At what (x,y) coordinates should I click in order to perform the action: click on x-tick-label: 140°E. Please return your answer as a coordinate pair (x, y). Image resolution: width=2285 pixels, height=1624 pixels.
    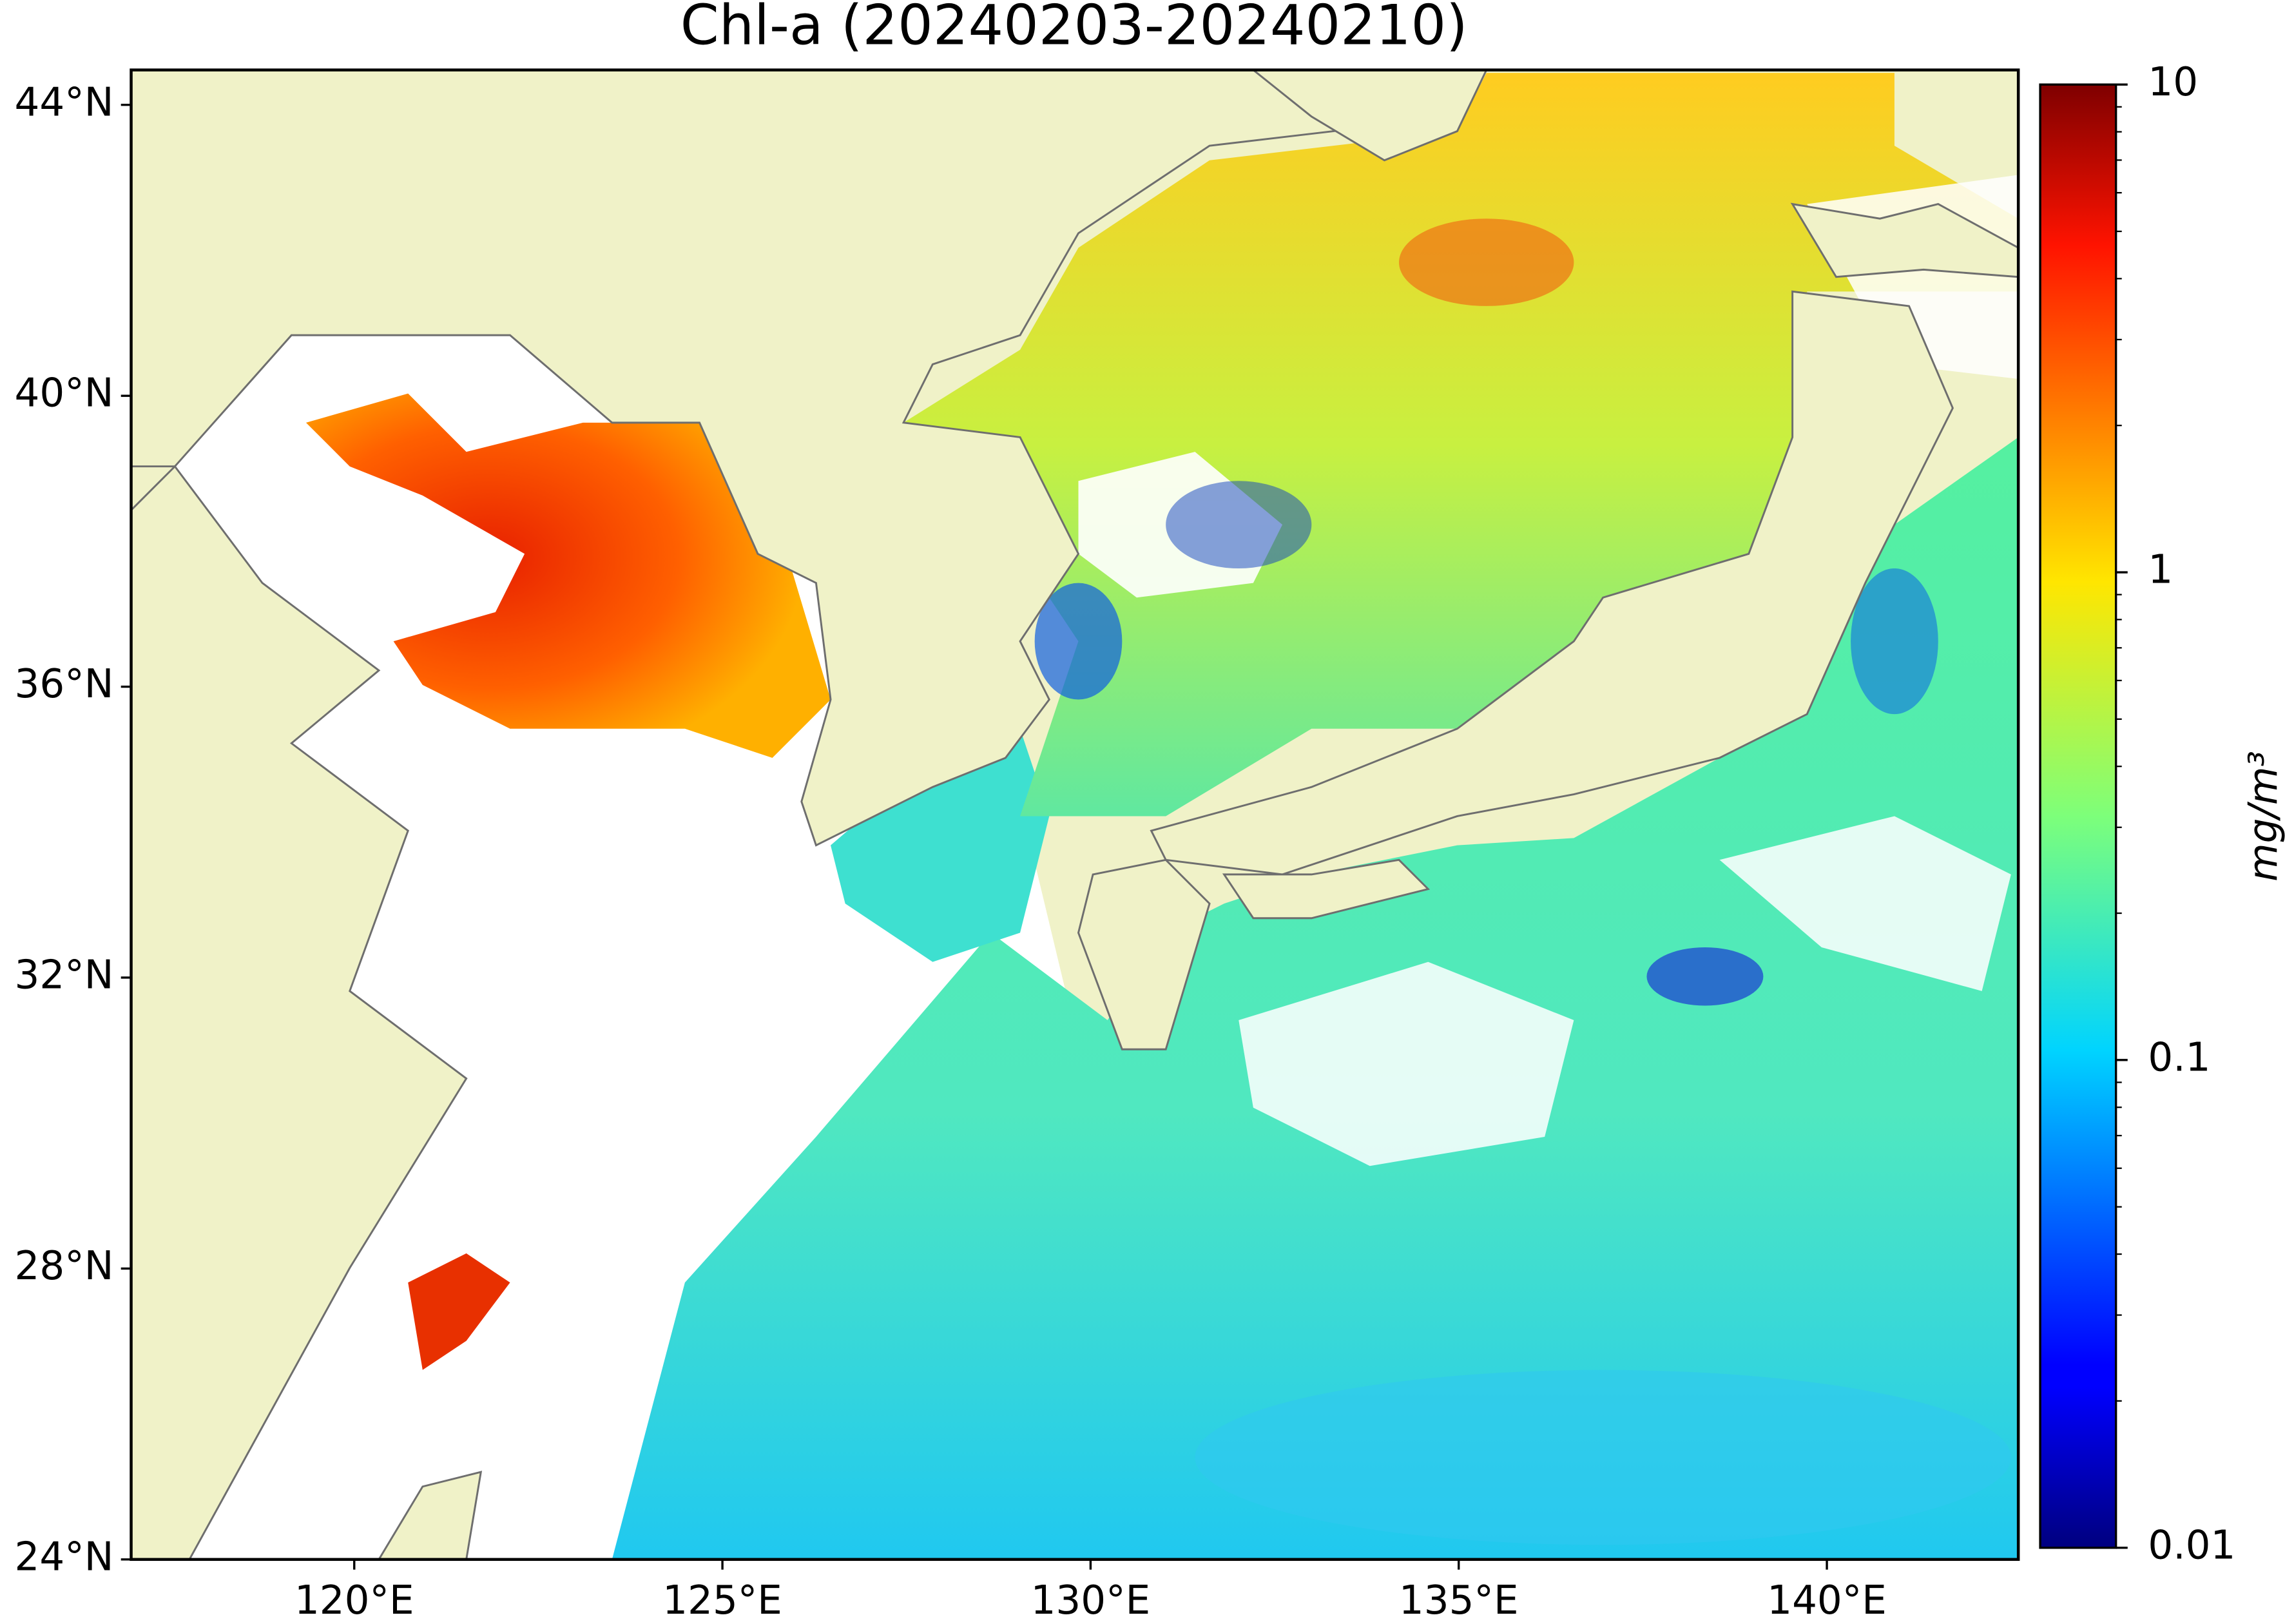
    Looking at the image, I should click on (1827, 1600).